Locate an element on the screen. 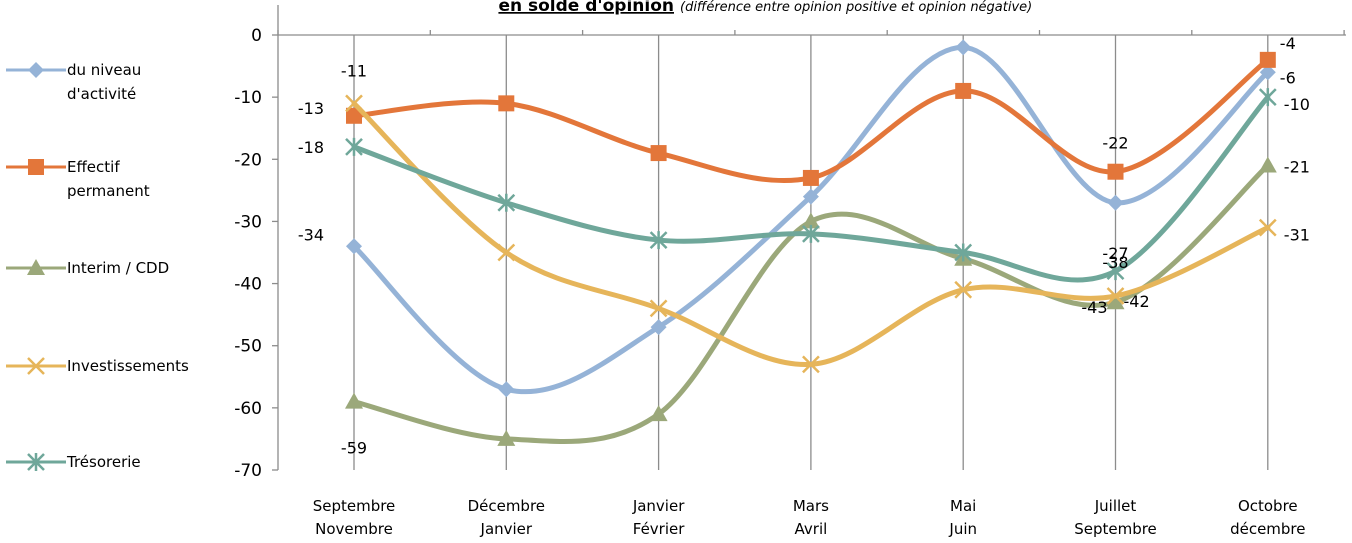 This screenshot has width=1352, height=543. y-tick-label: -10 is located at coordinates (248, 98).